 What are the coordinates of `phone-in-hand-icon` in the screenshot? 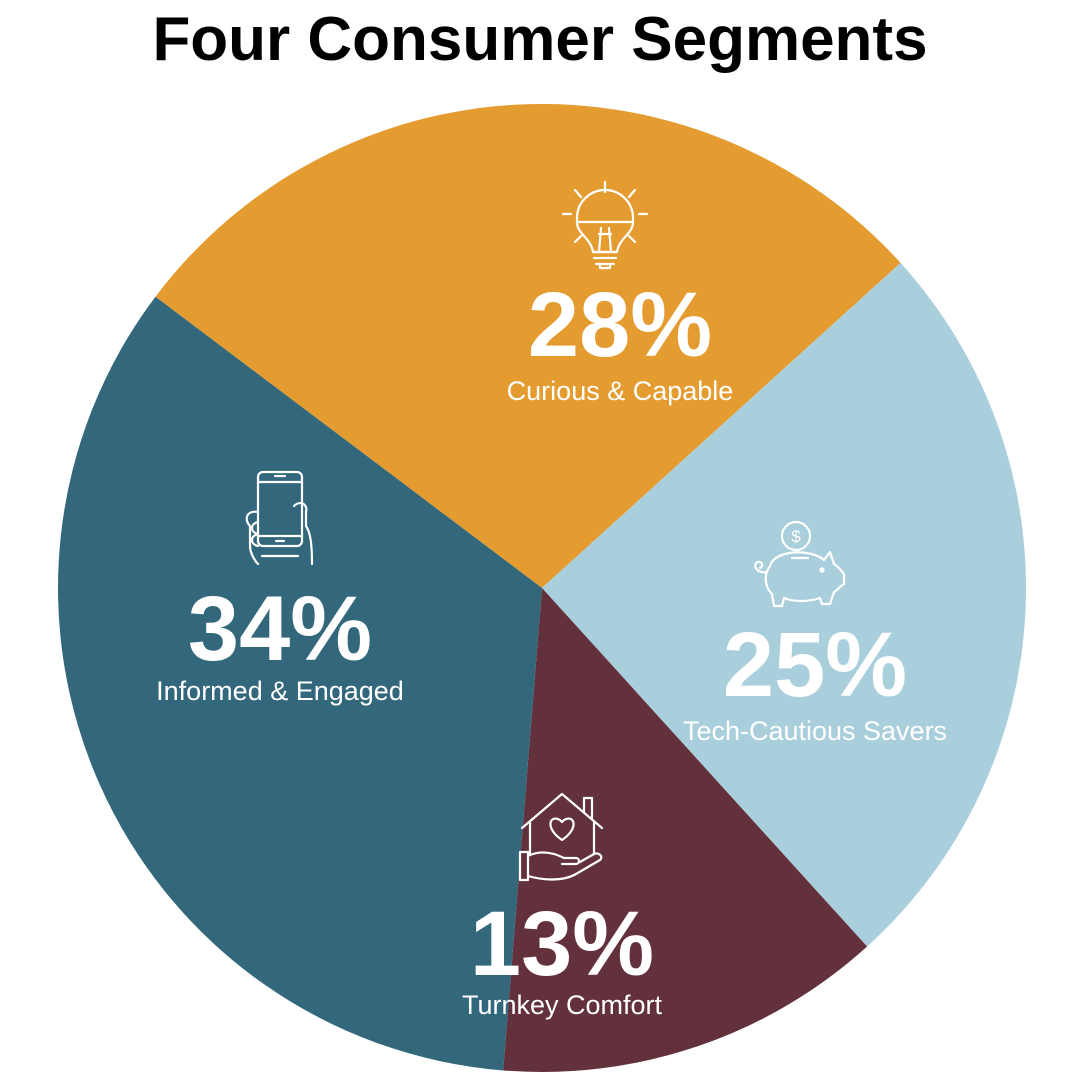 It's located at (279, 518).